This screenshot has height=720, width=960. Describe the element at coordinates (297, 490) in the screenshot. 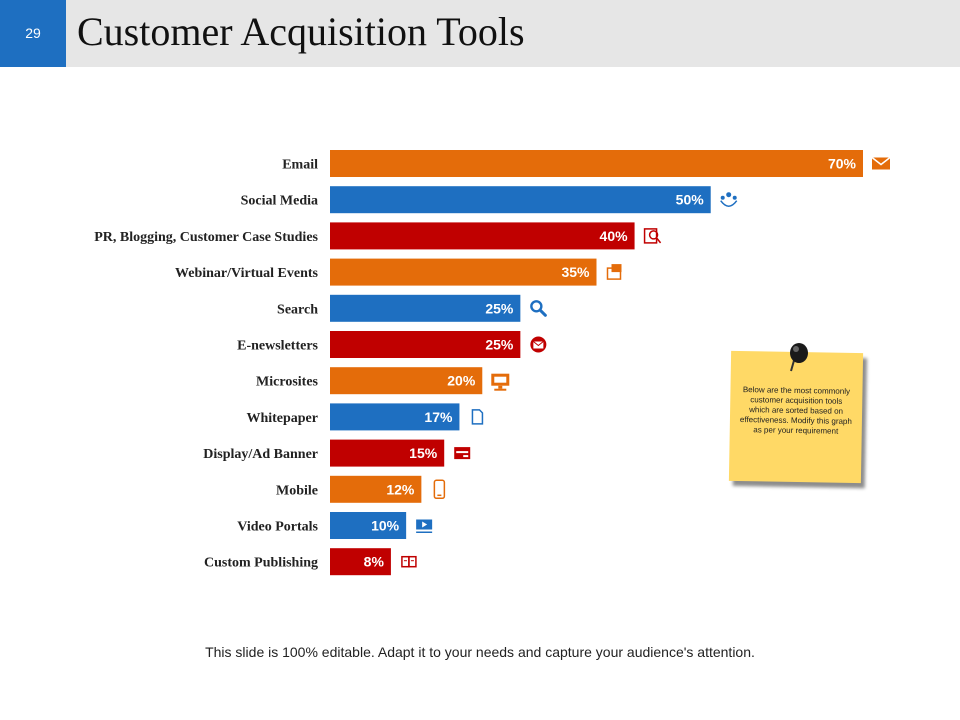

I see `category-label: Mobile` at that location.